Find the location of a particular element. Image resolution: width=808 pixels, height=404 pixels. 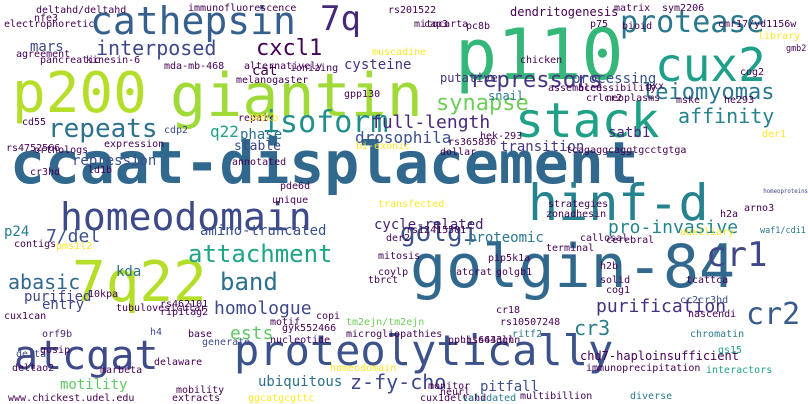

word: synapse is located at coordinates (482, 103).